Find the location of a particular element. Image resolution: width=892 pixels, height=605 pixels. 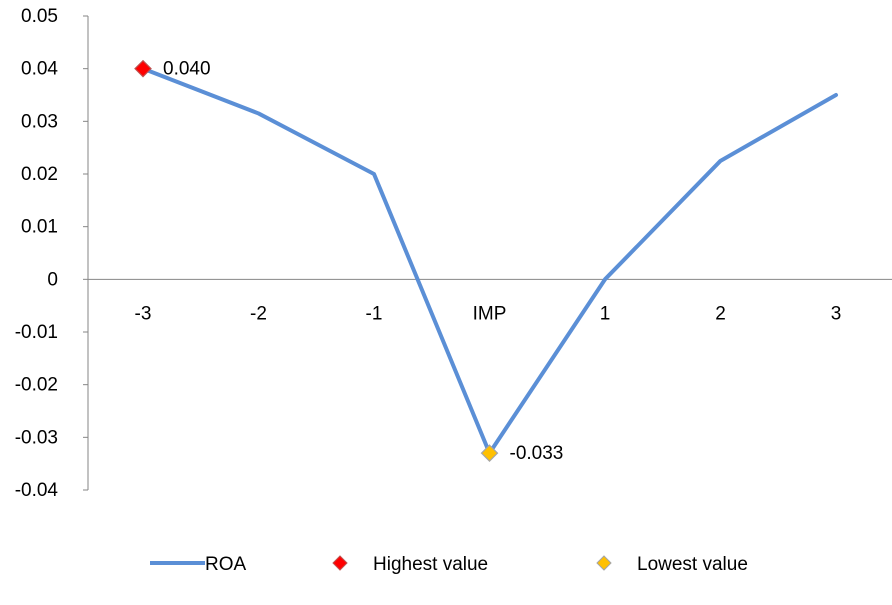

y-tick-label: -0.04 is located at coordinates (37, 490).